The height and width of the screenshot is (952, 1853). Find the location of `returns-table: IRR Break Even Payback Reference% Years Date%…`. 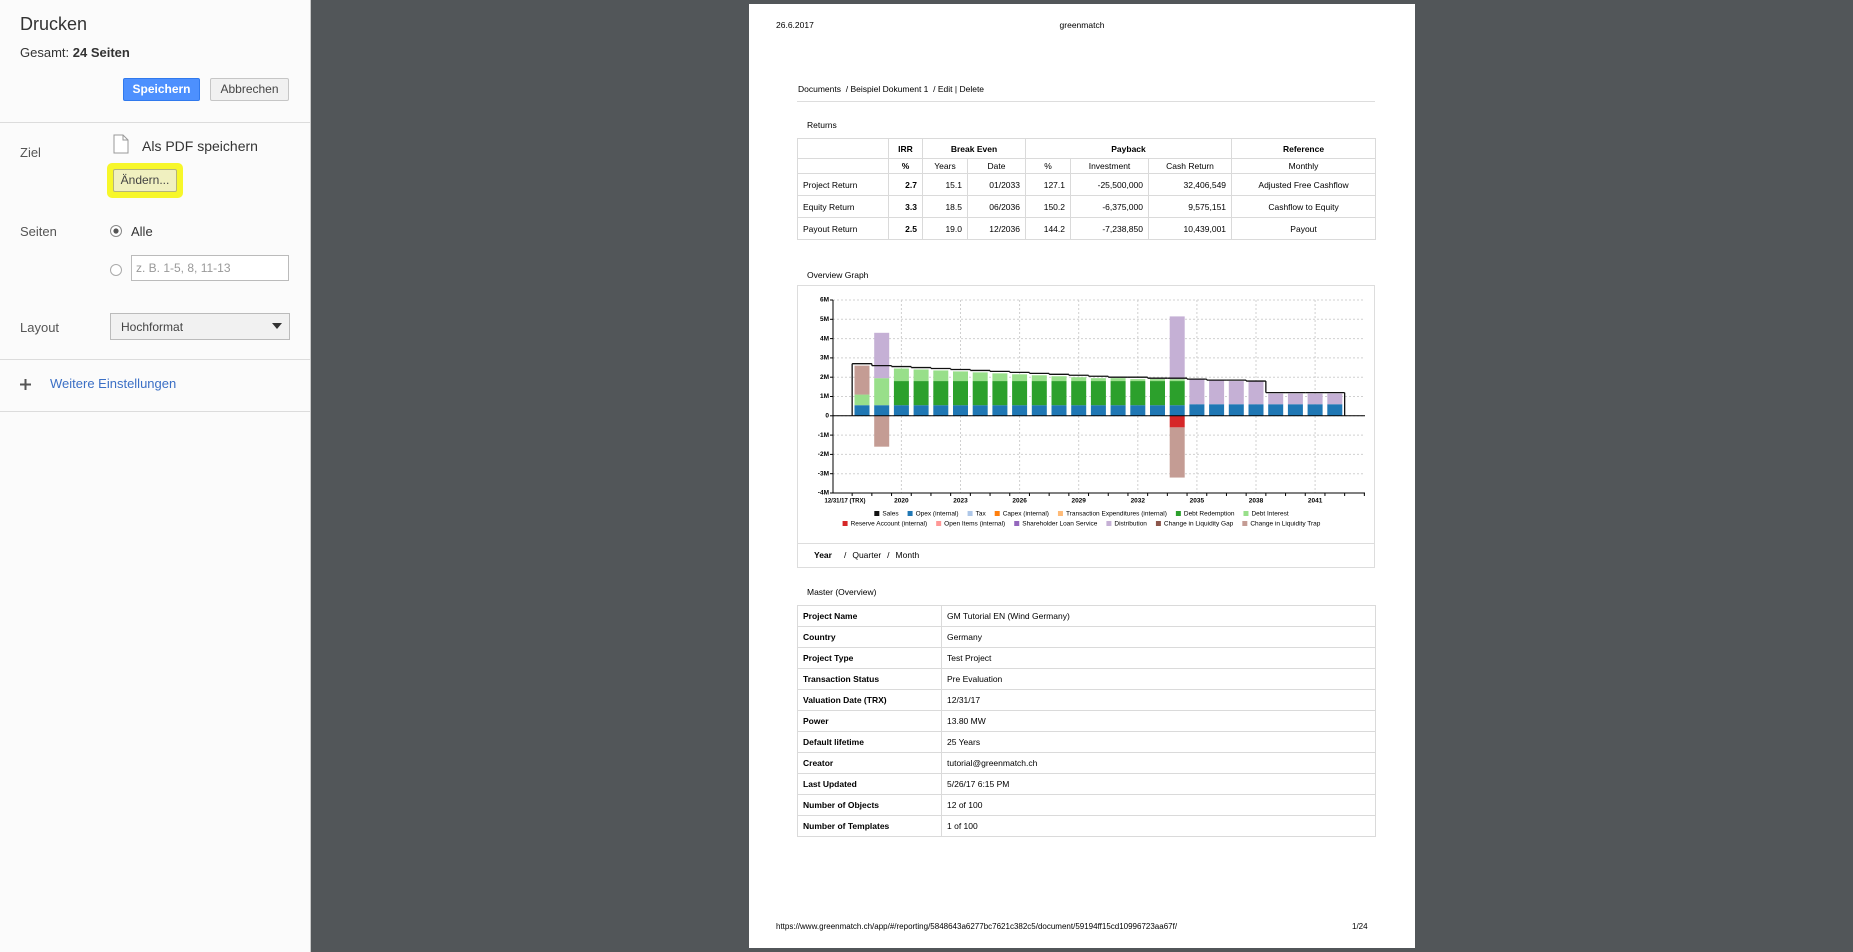

returns-table: IRR Break Even Payback Reference% Years Date%… is located at coordinates (1087, 189).